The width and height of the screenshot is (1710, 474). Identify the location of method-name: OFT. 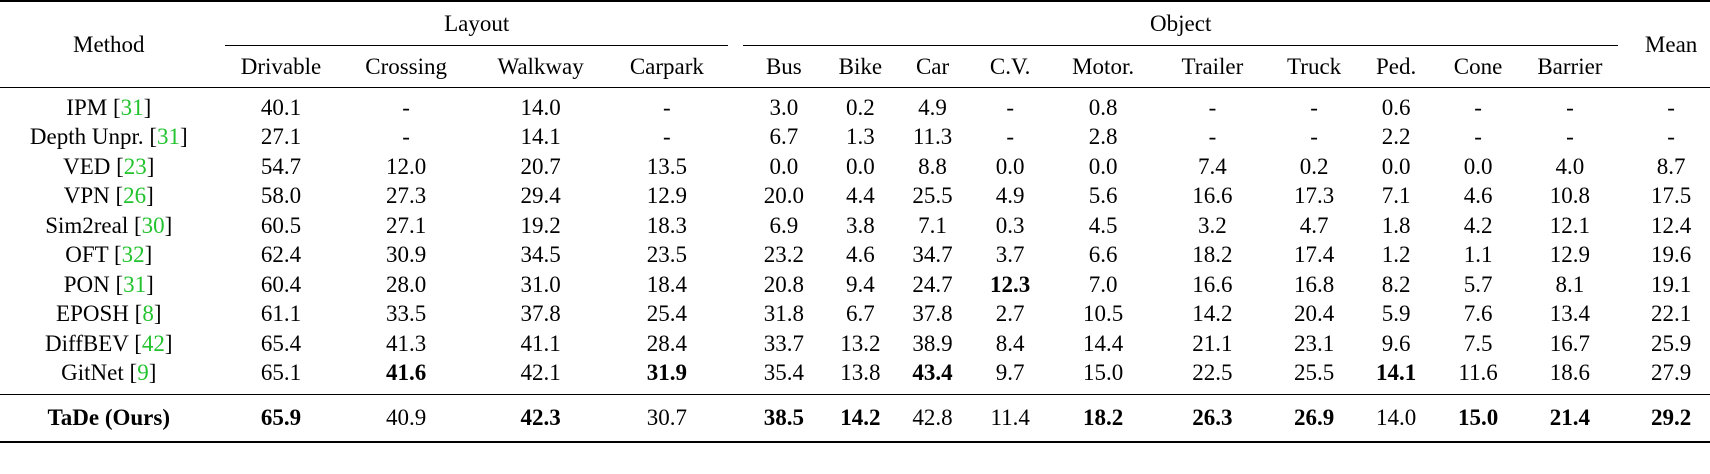
(87, 255).